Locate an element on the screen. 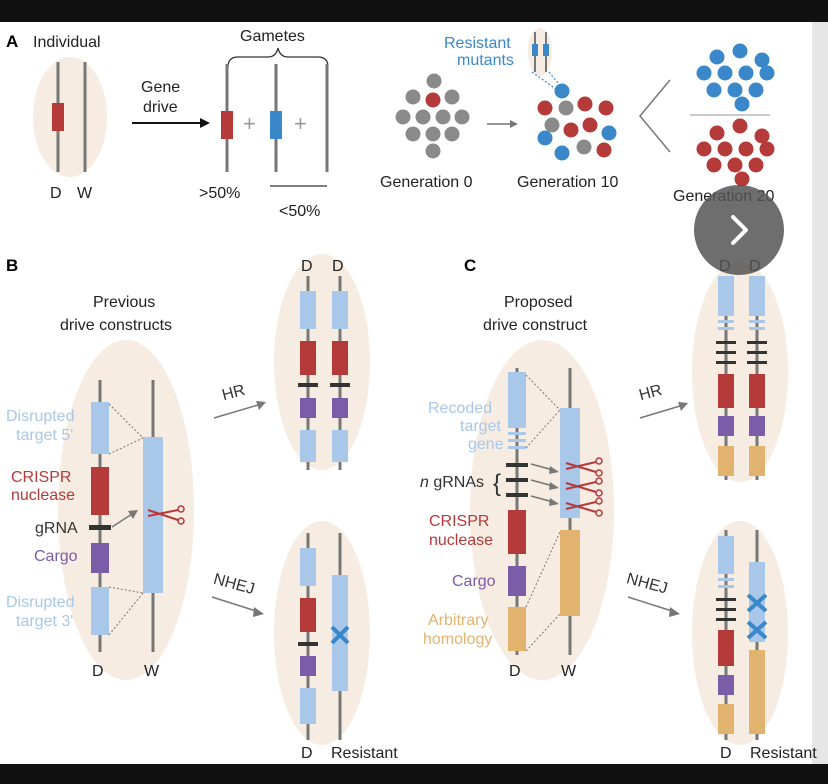 The width and height of the screenshot is (828, 784). b-disrupted-3-label-2: target 3' is located at coordinates (44, 621).